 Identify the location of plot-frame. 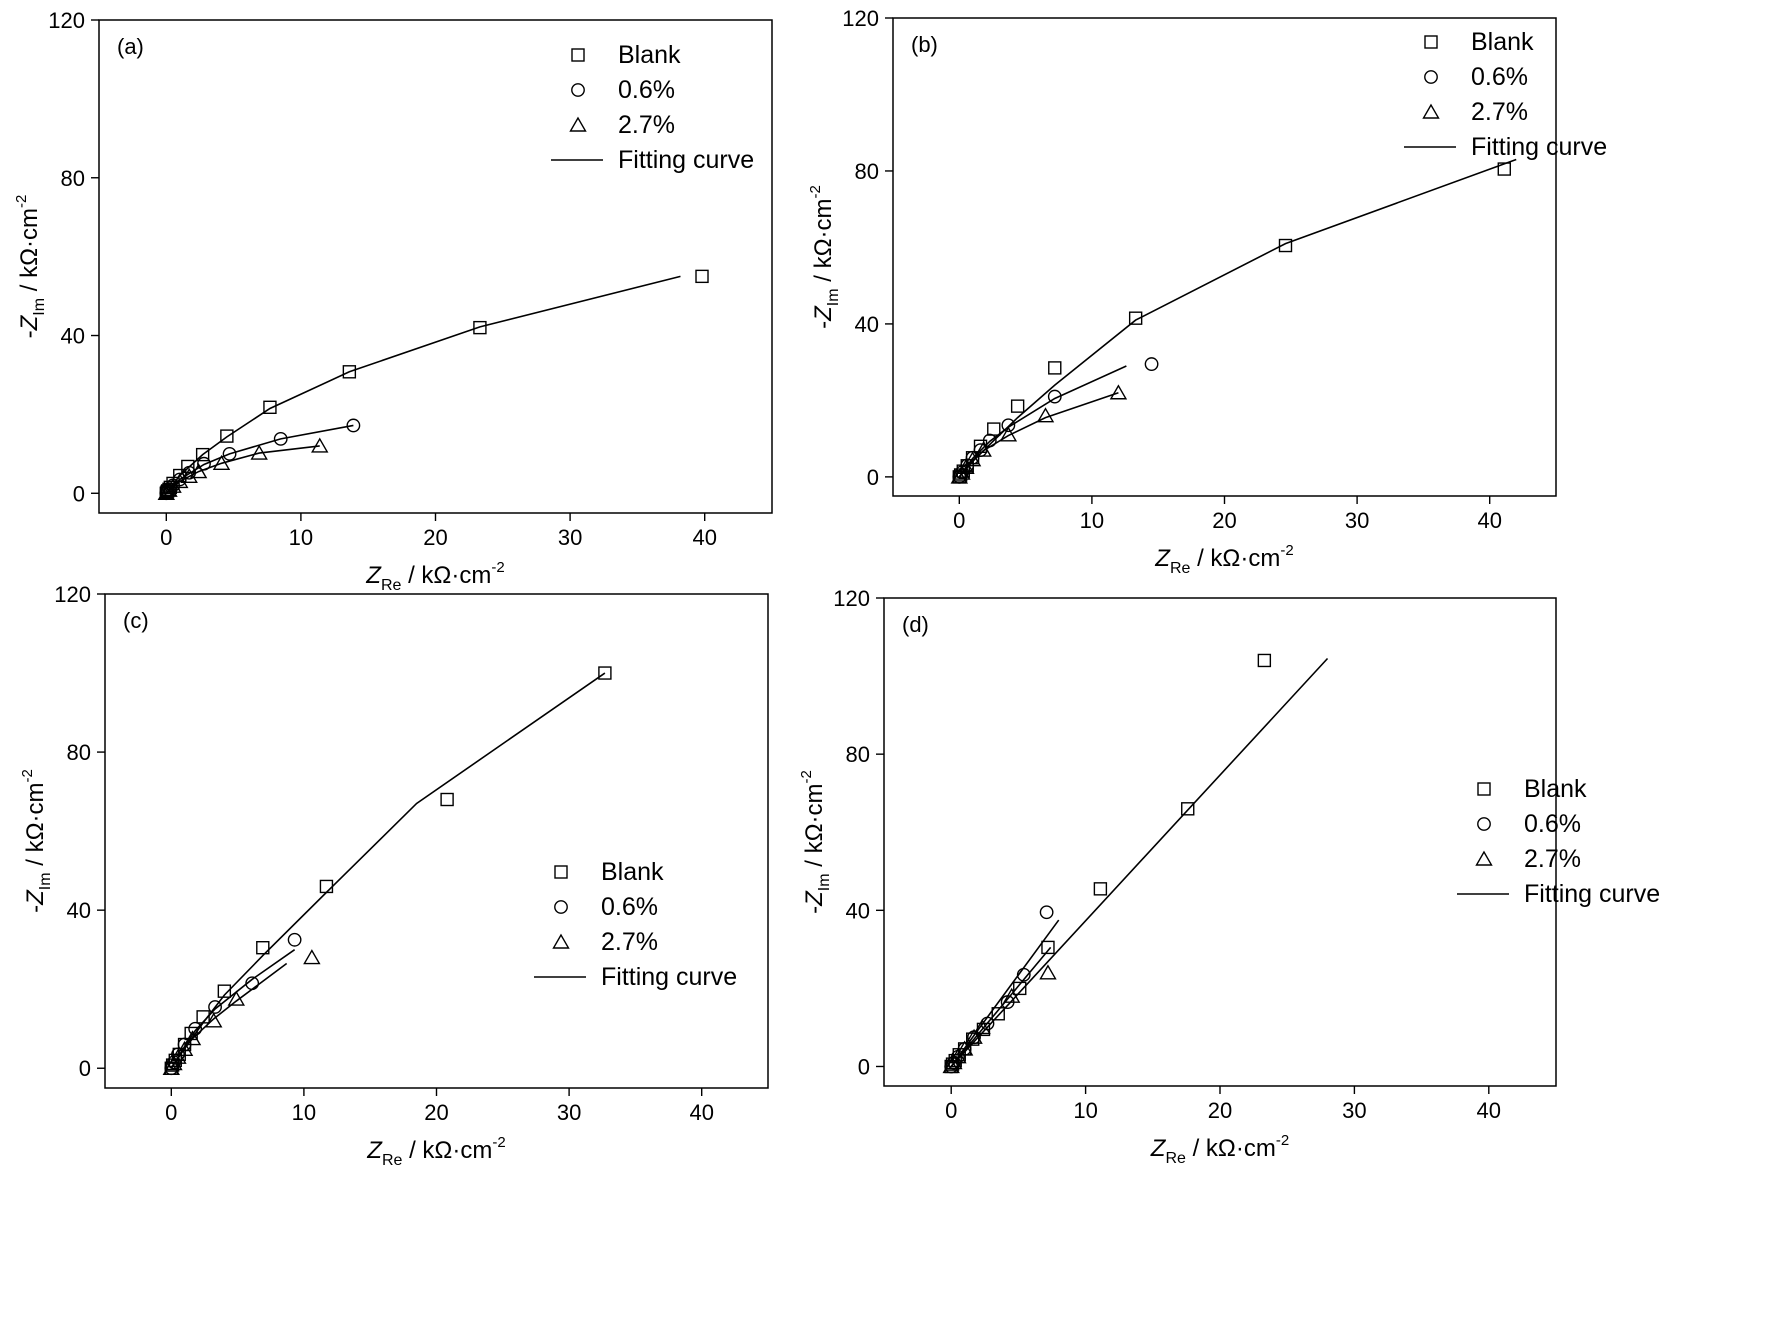
(1220, 842).